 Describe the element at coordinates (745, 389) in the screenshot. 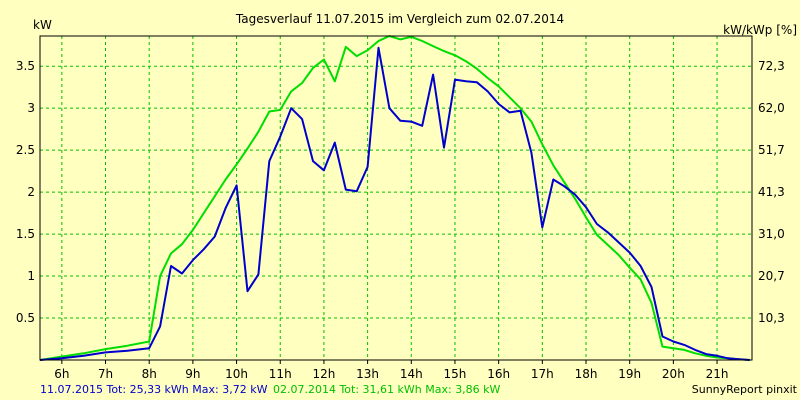

I see `credit-text: SunnyReport pinxit` at that location.